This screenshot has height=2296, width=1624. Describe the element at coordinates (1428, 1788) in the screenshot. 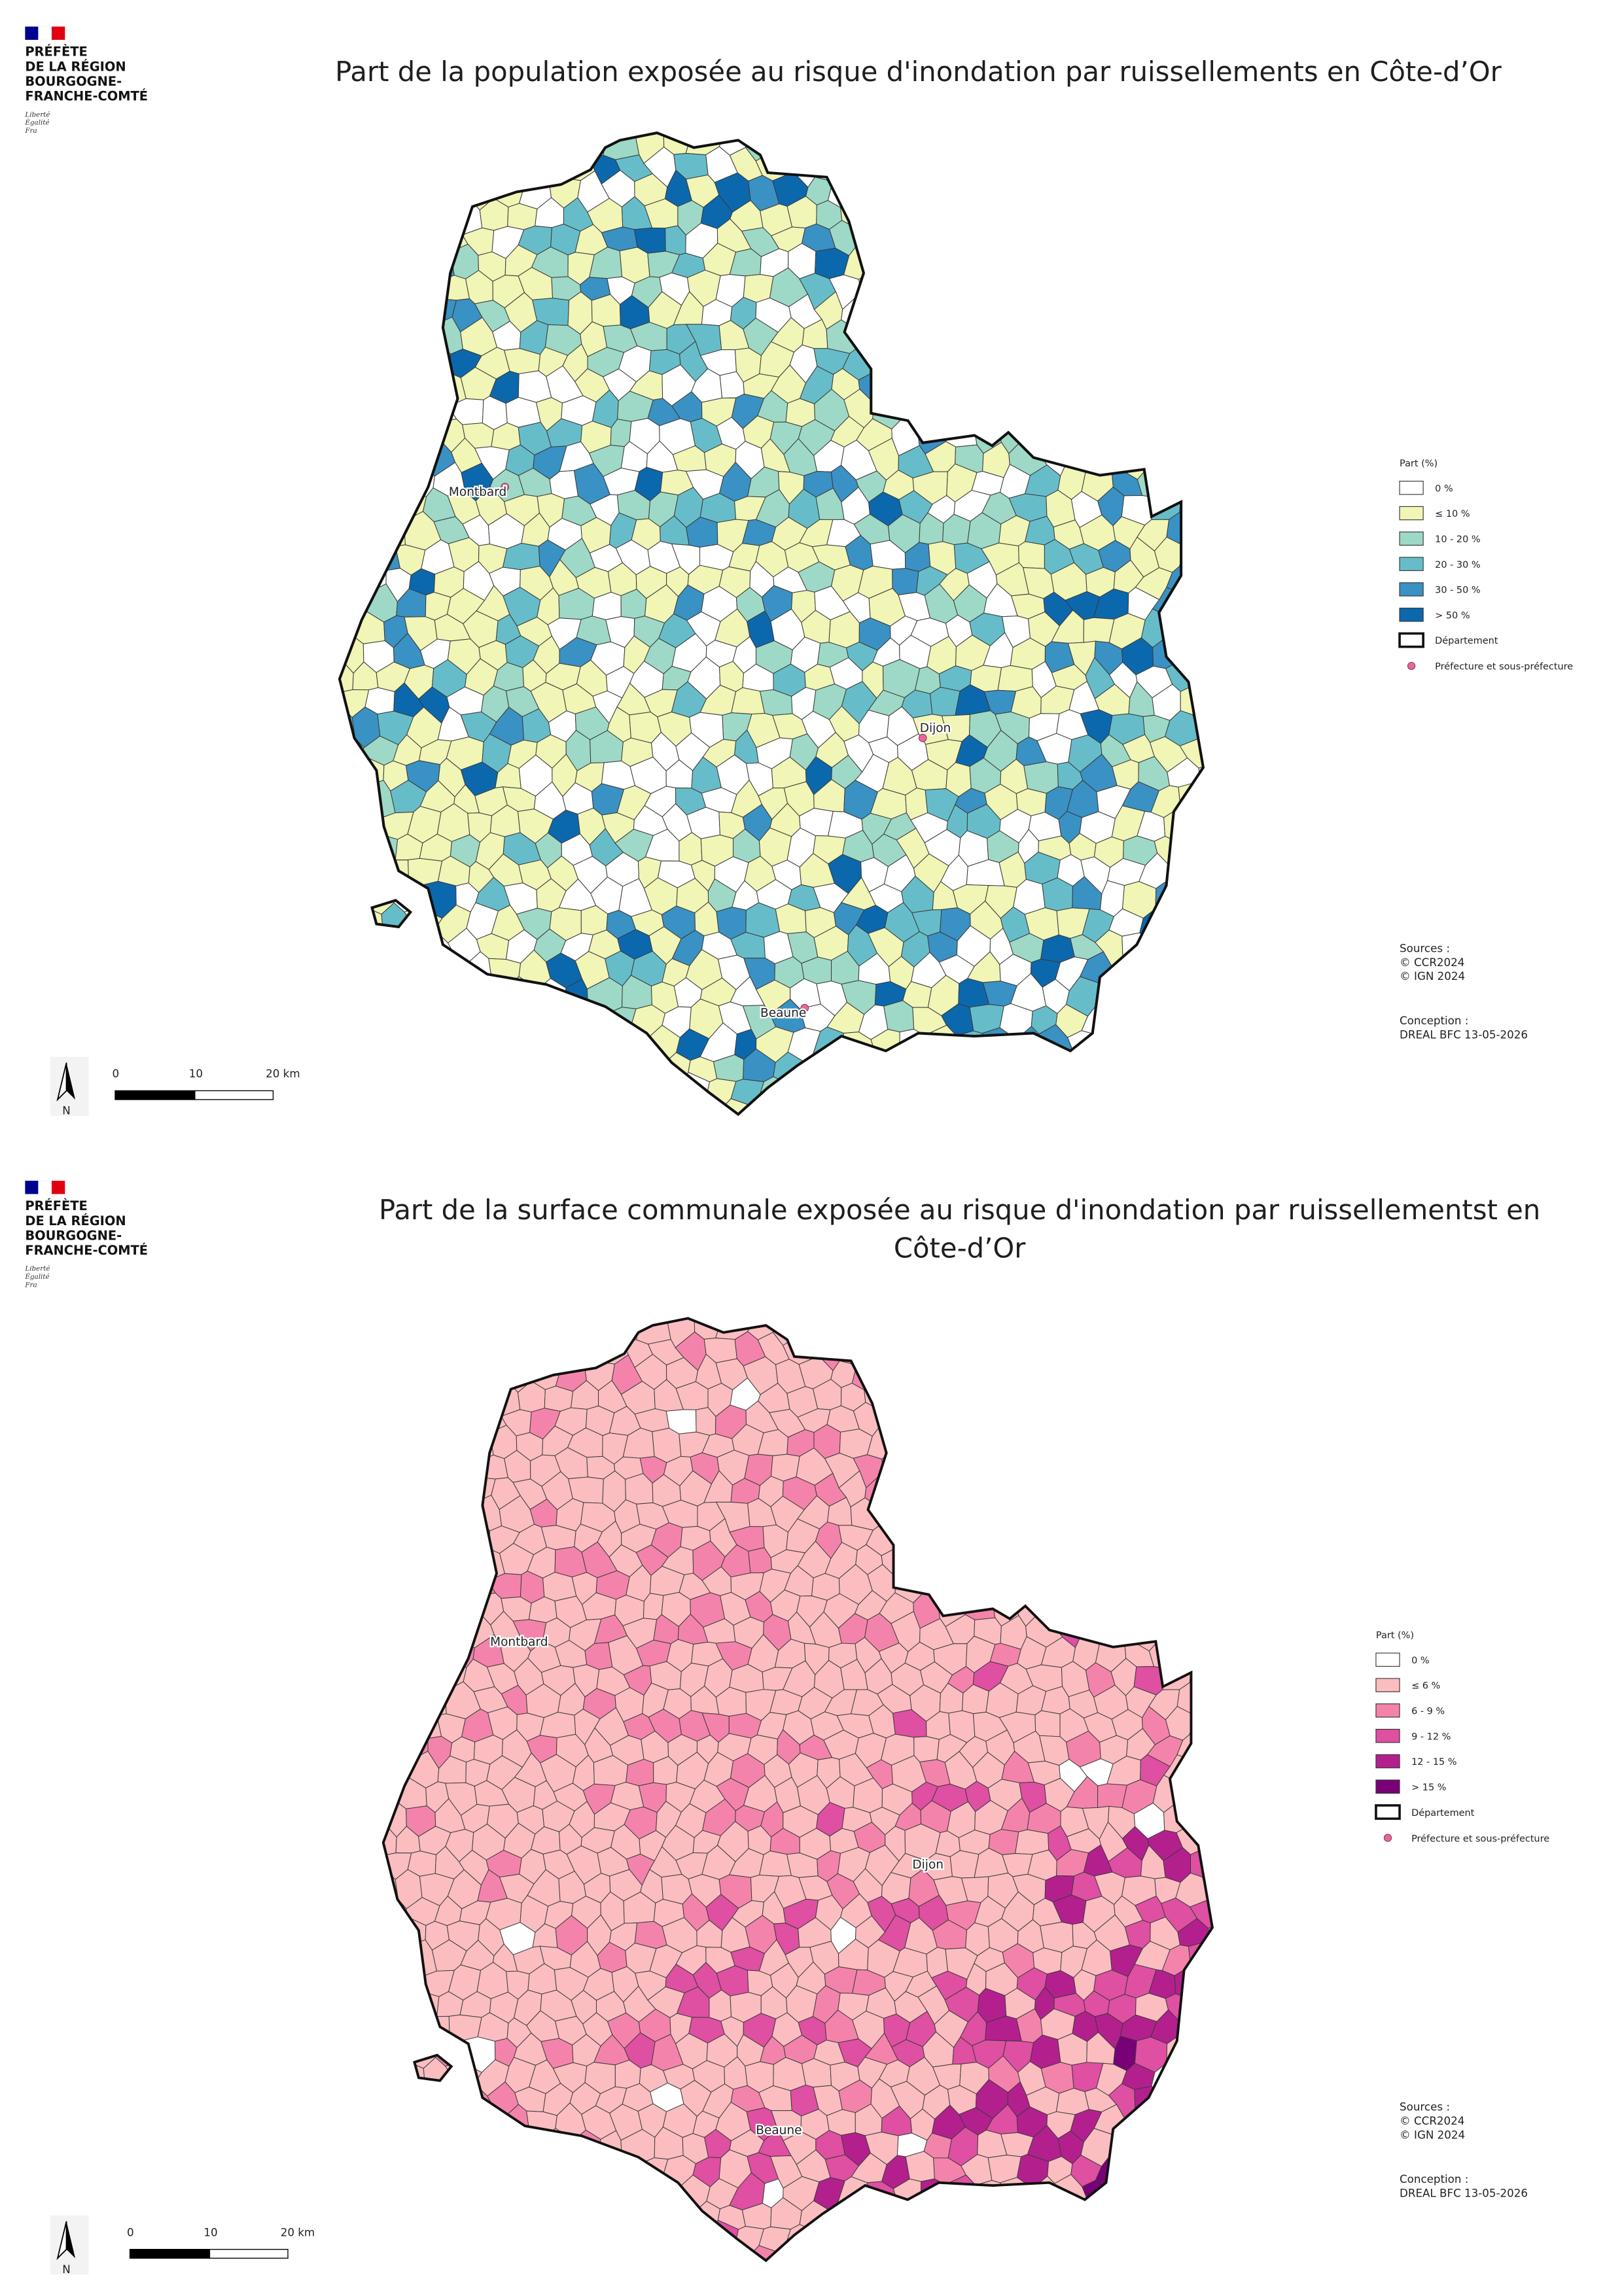

I see `legend-label: > 15 %` at that location.